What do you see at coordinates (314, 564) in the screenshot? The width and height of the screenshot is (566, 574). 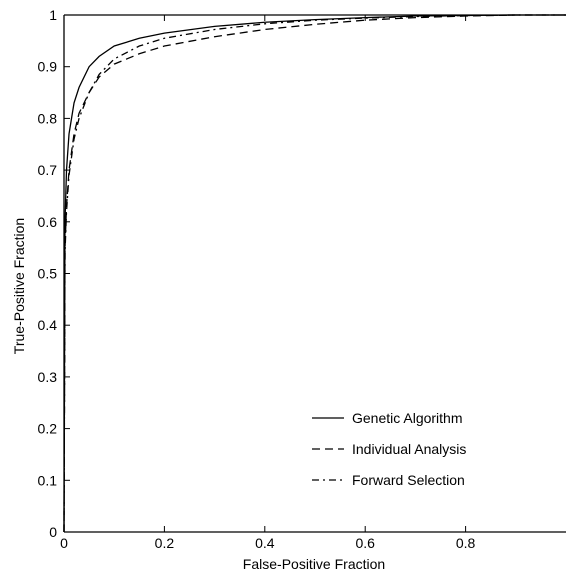 I see `x-axis-label: False-Positive Fraction` at bounding box center [314, 564].